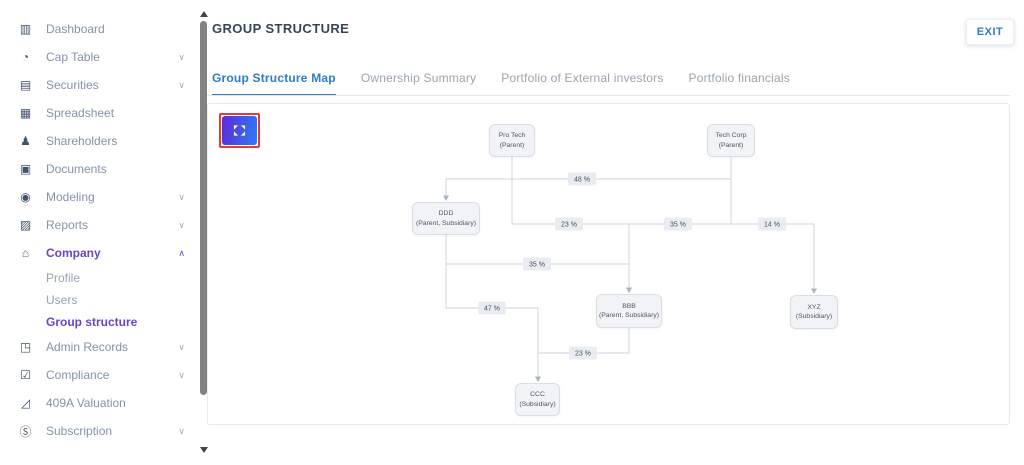 The width and height of the screenshot is (1024, 465). Describe the element at coordinates (76, 169) in the screenshot. I see `sidebar-item-label: Documents` at that location.